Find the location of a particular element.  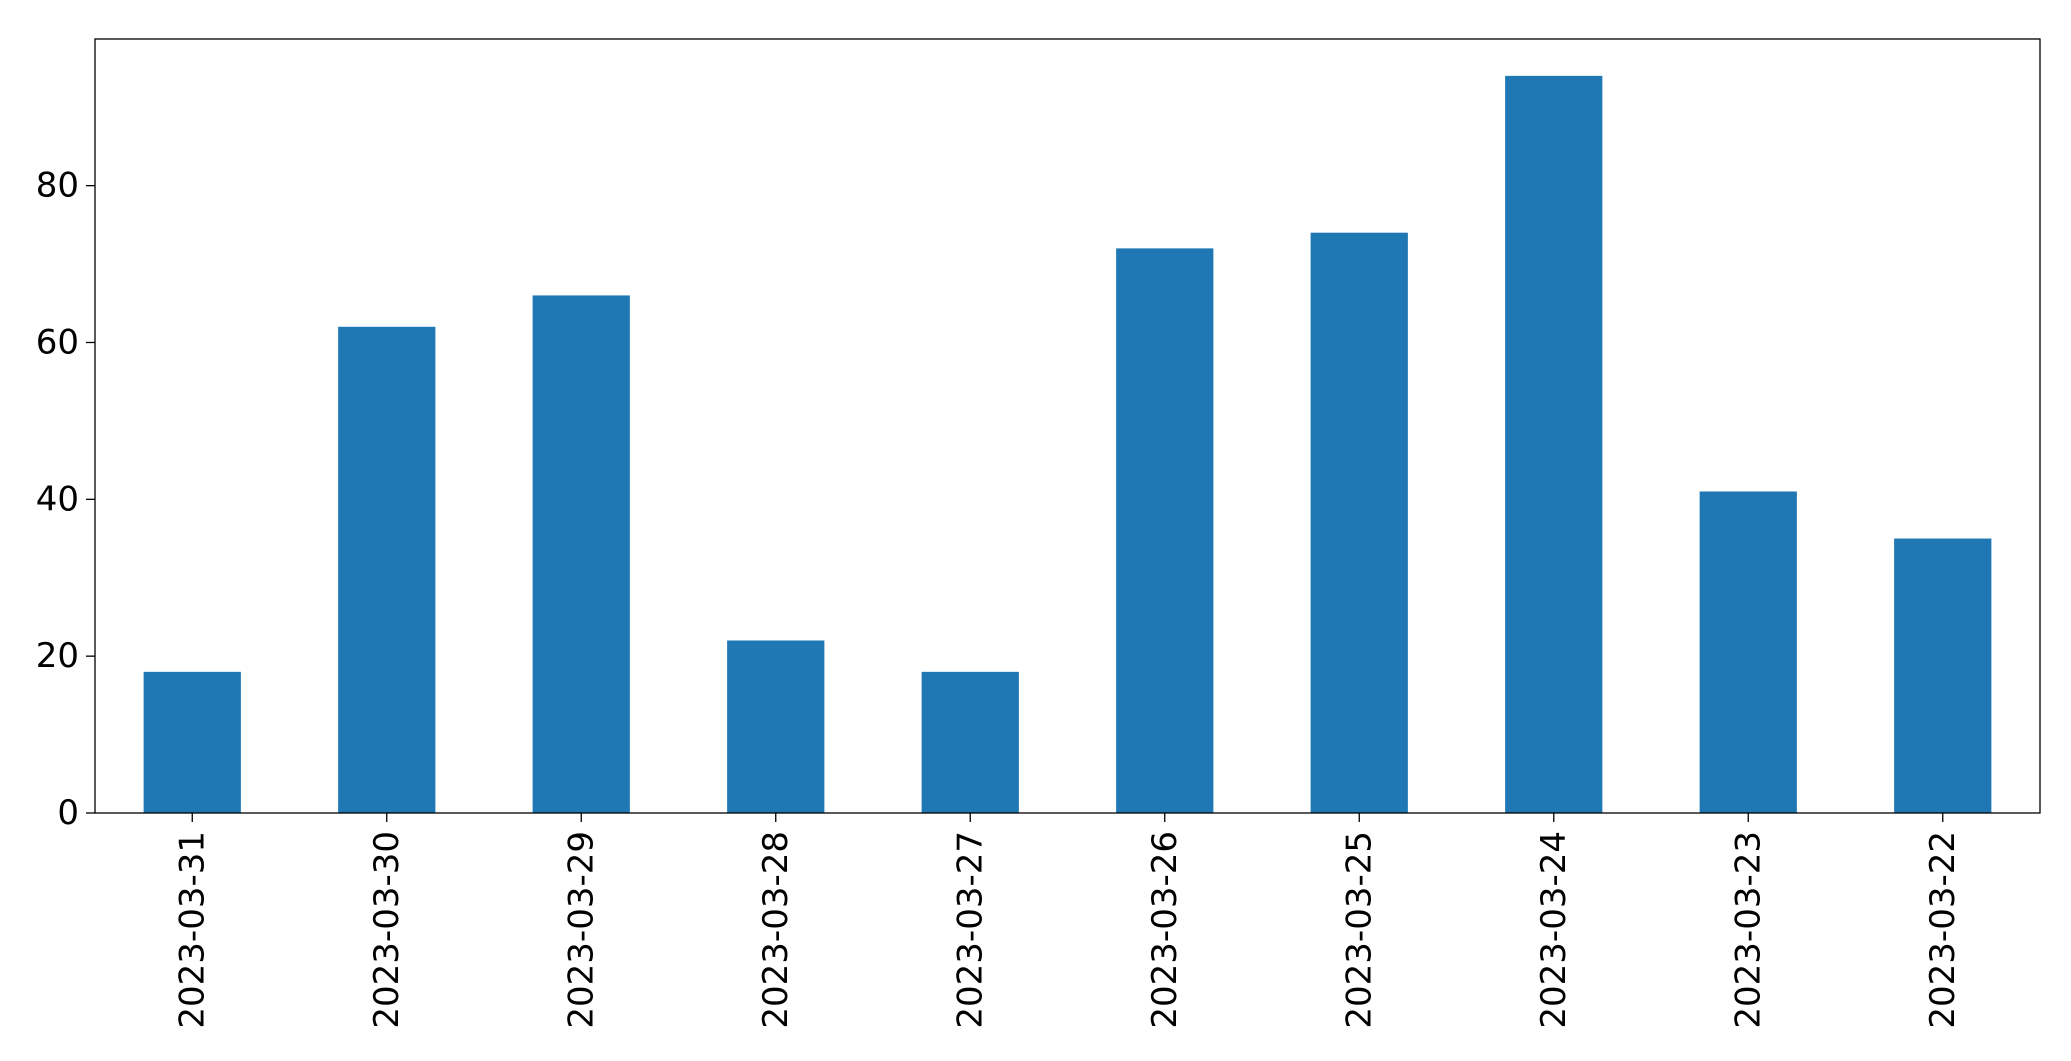

x-tick-label: 2023-03-23 is located at coordinates (1748, 930).